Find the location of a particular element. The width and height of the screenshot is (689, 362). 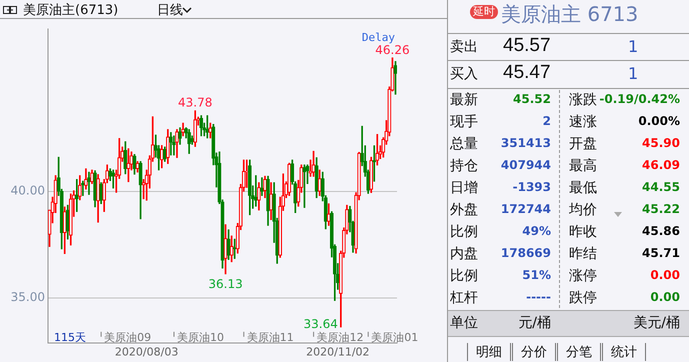

text: 45.86 is located at coordinates (661, 231).